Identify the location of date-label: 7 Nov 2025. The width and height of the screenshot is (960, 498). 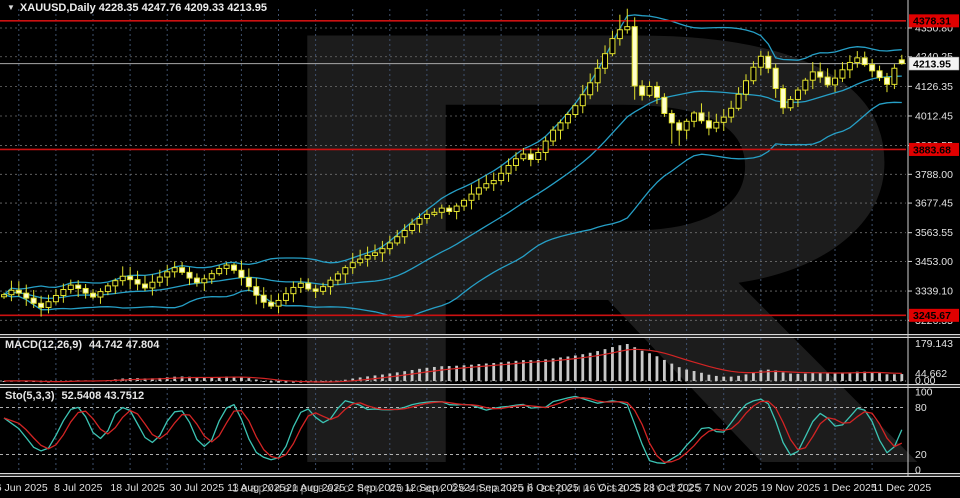
(731, 488).